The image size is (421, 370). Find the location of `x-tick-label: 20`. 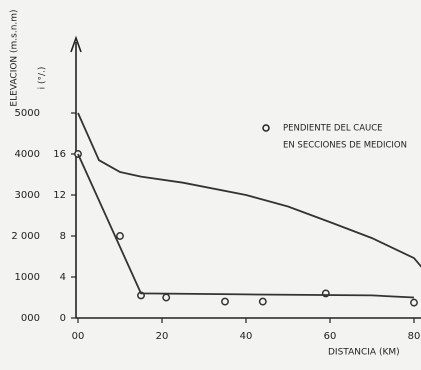

x-tick-label: 20 is located at coordinates (162, 336).